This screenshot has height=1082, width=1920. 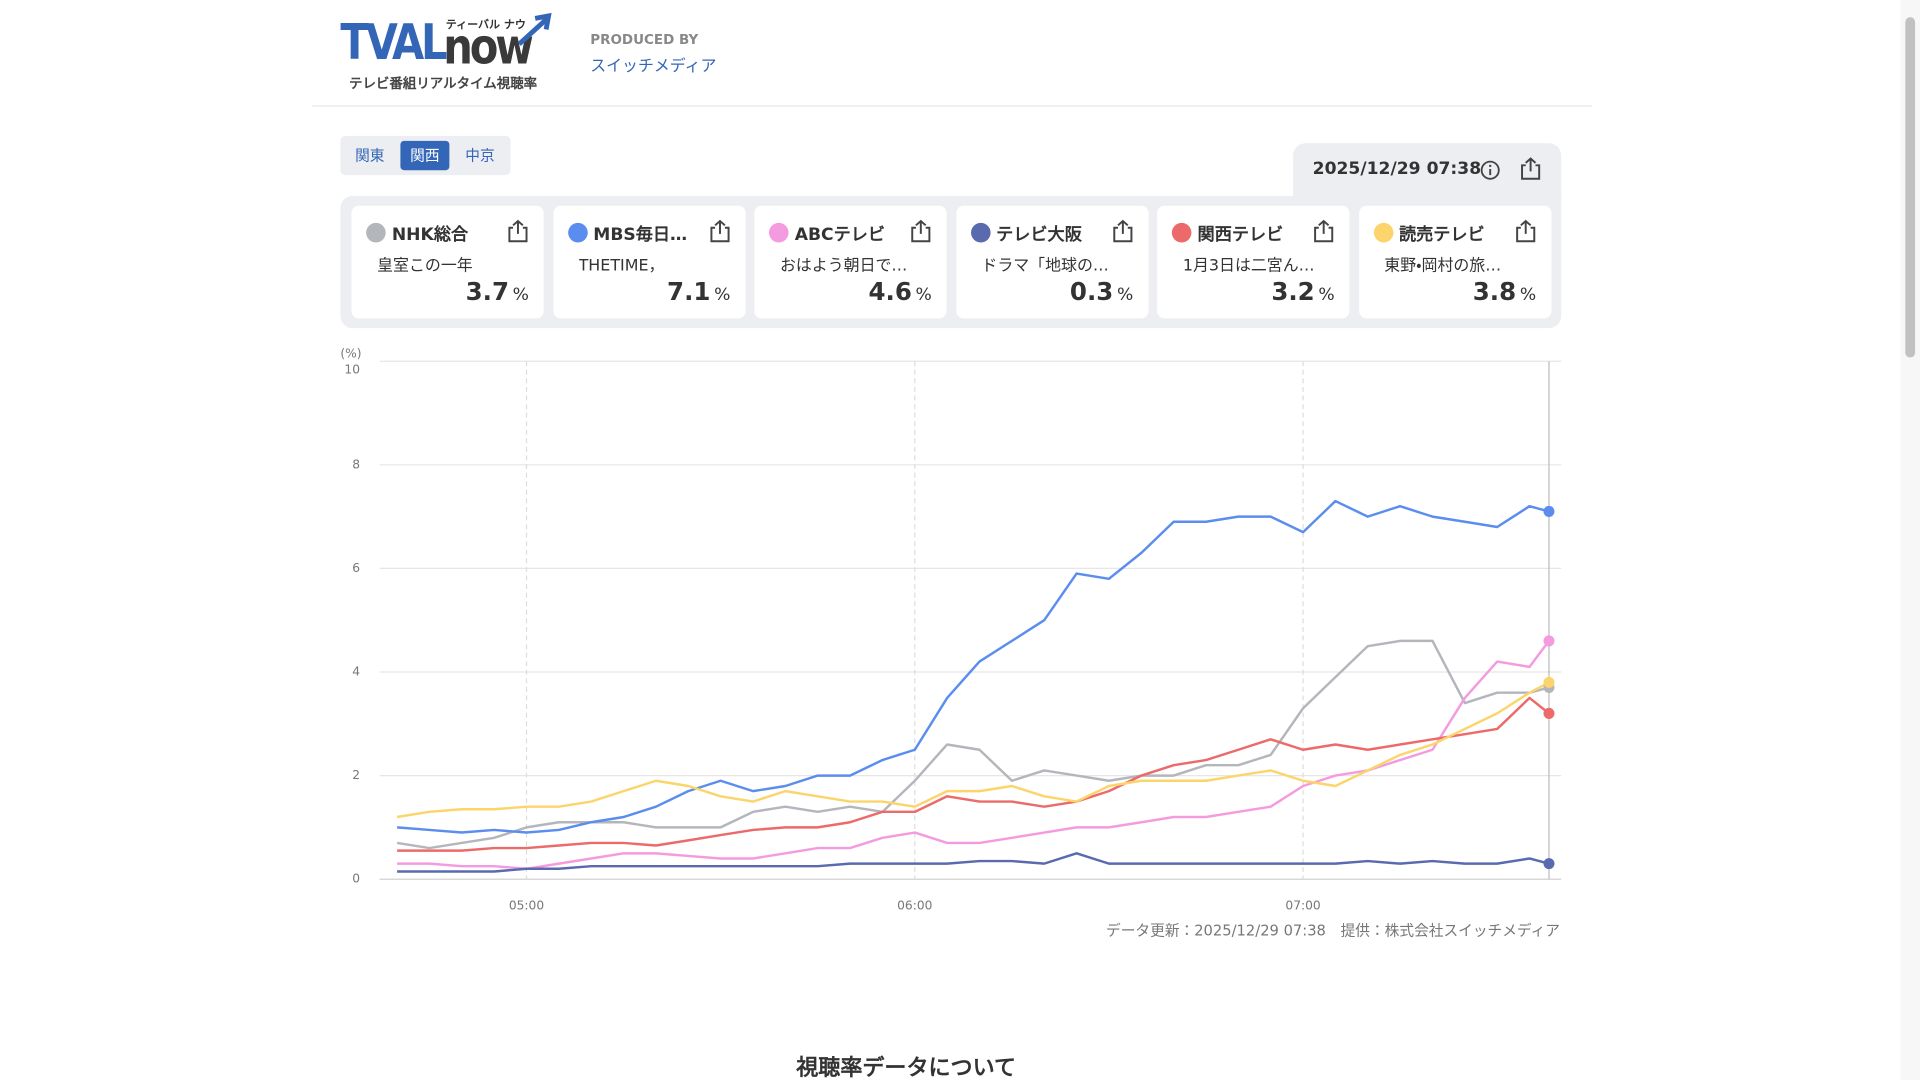 What do you see at coordinates (914, 906) in the screenshot?
I see `x-tick-label: 06:00` at bounding box center [914, 906].